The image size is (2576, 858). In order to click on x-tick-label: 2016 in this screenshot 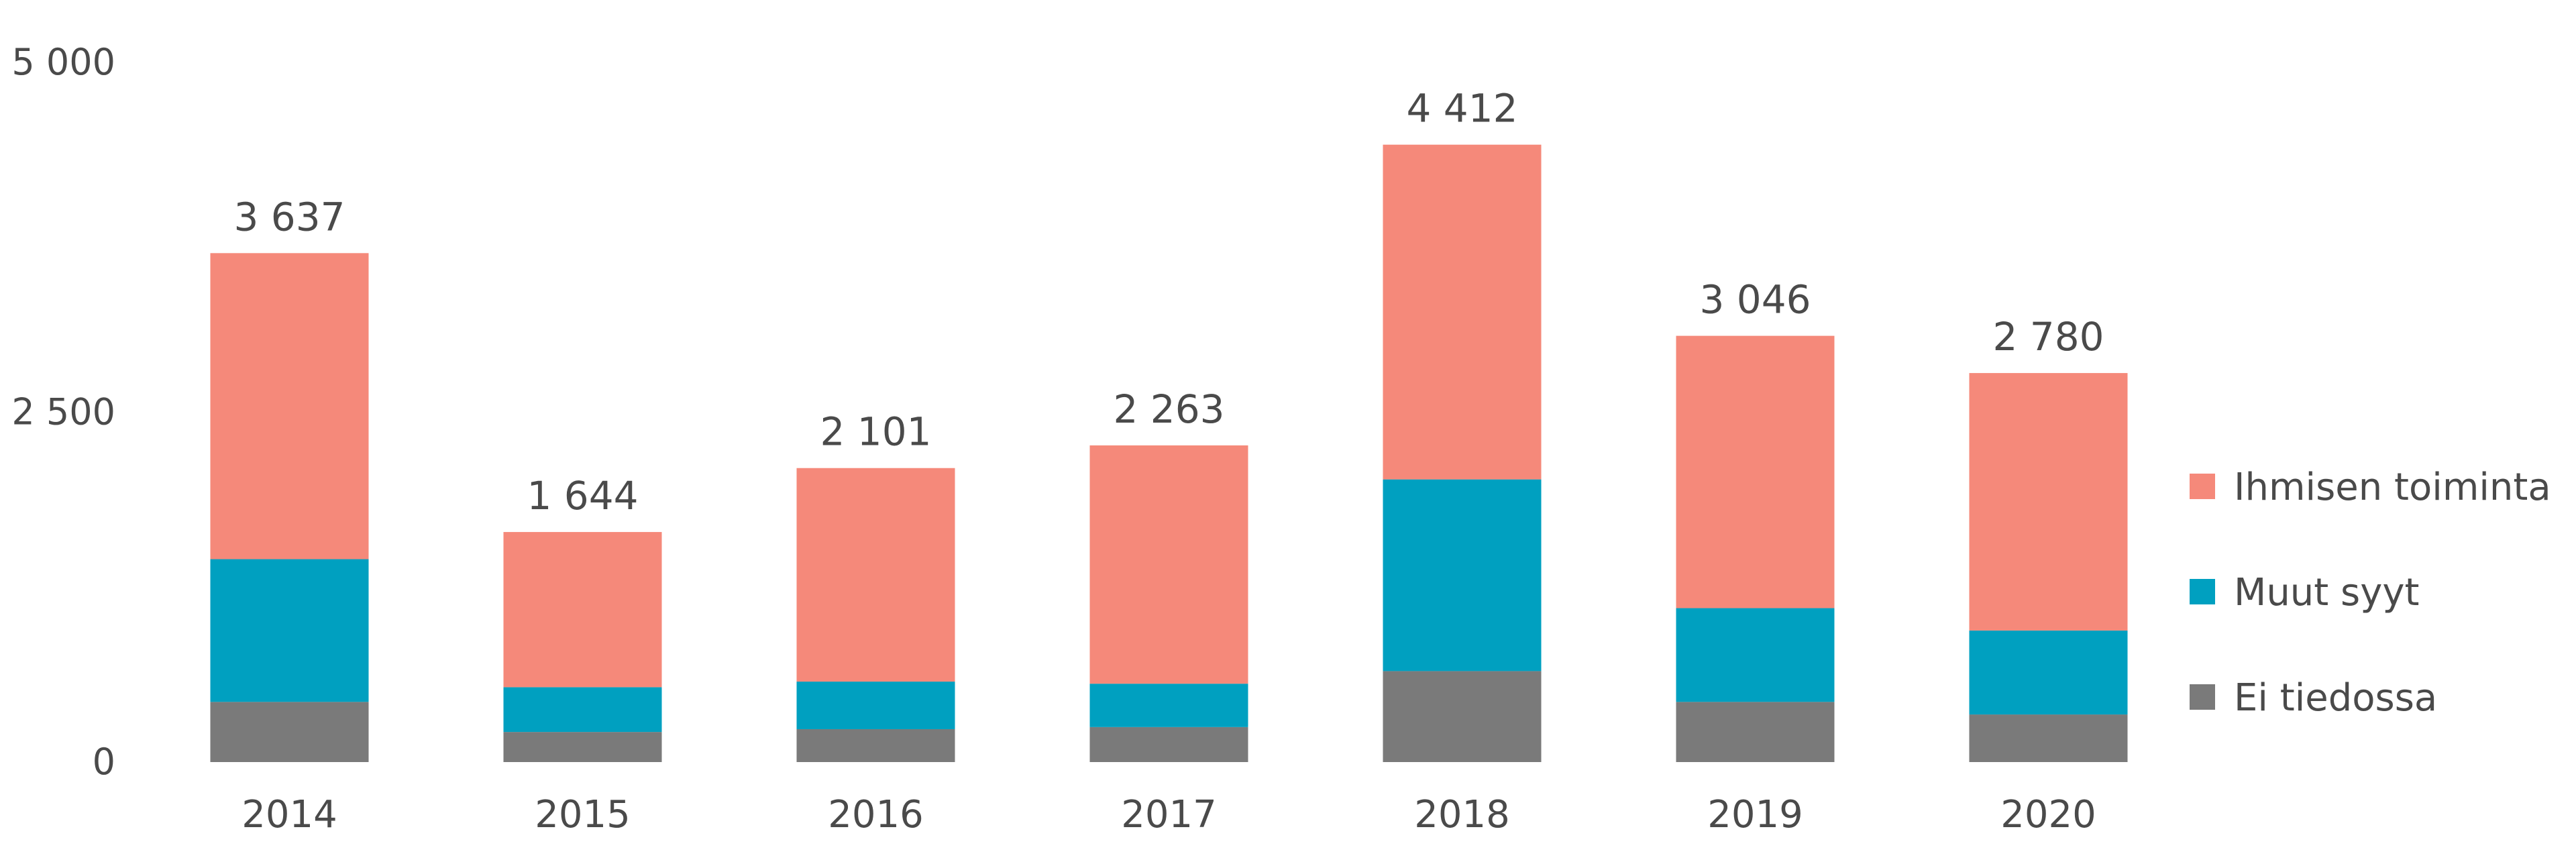, I will do `click(876, 815)`.